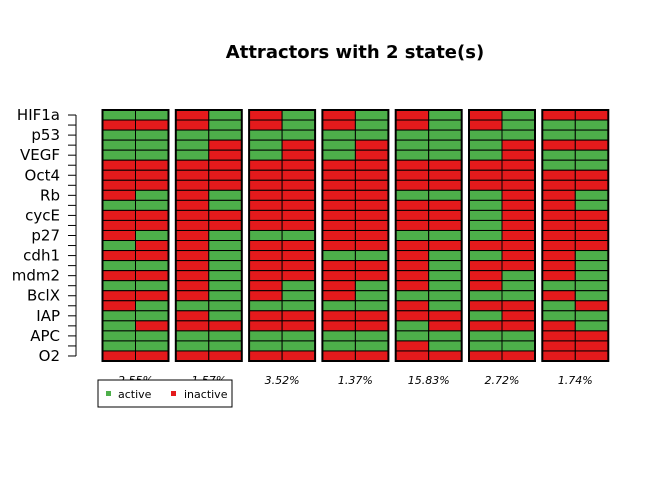 The width and height of the screenshot is (672, 480). I want to click on y-tick-label: Rb, so click(50, 195).